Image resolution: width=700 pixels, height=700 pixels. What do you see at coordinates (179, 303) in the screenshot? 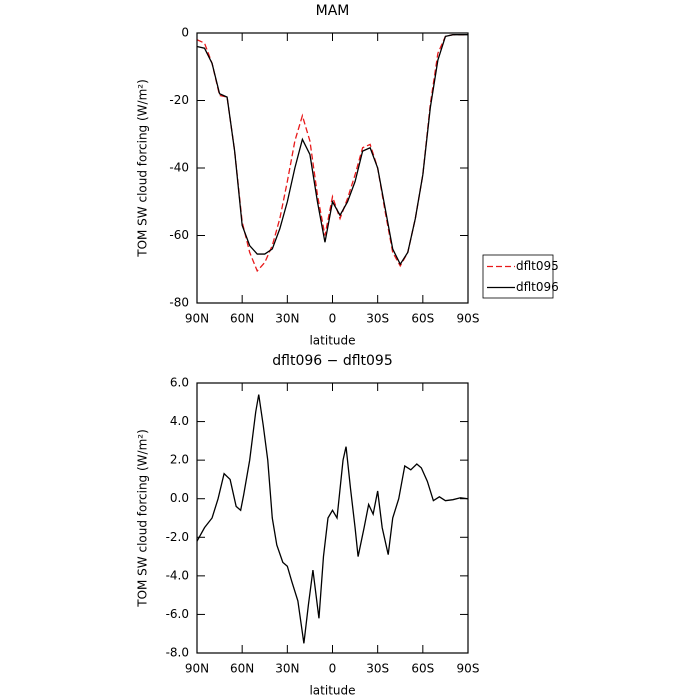
I see `y-tick-label: -80` at bounding box center [179, 303].